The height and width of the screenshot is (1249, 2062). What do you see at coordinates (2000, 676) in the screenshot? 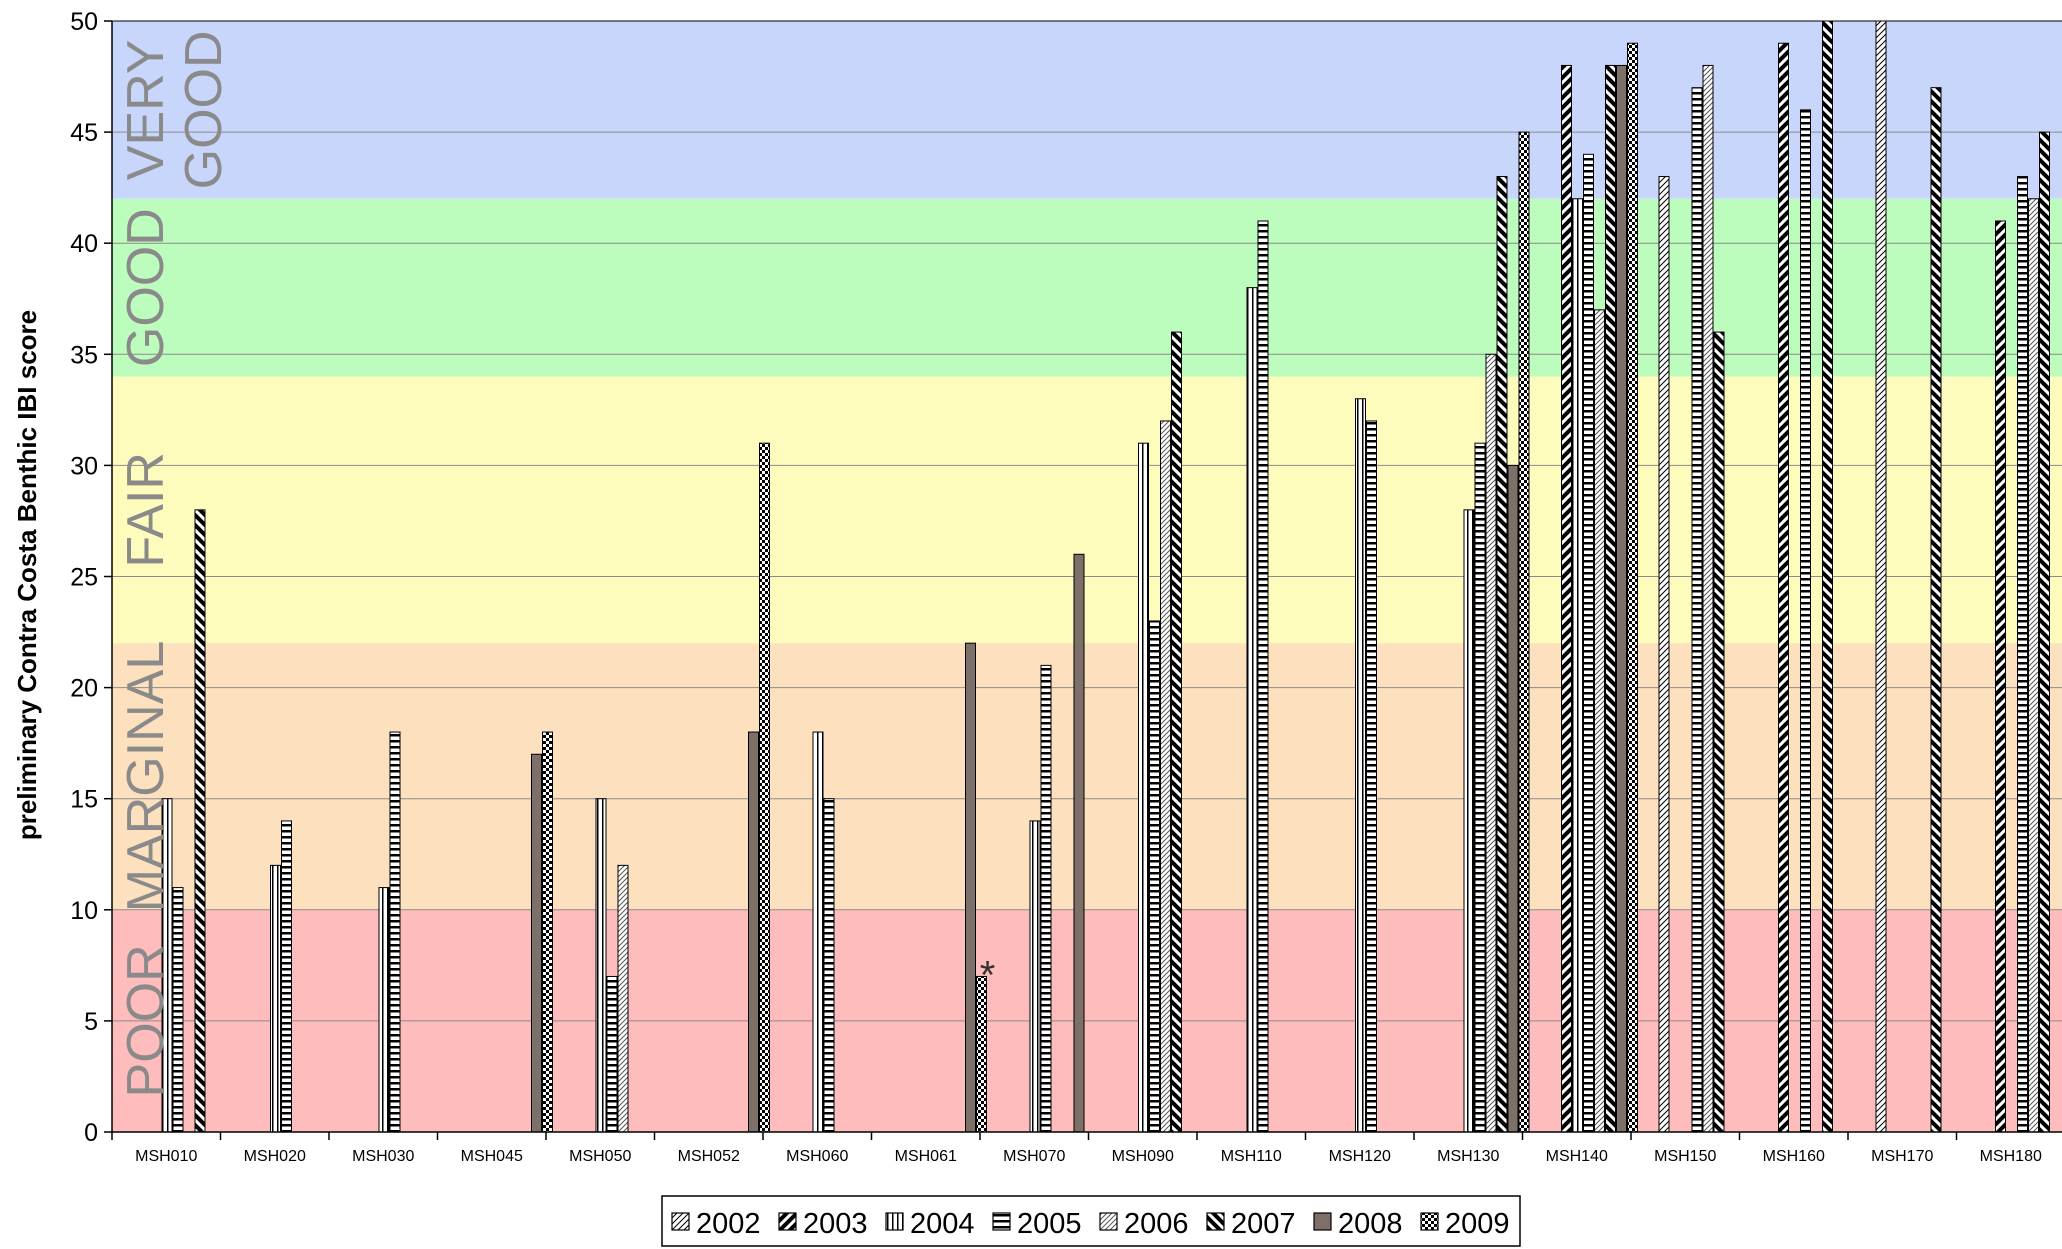
I see `bar-MSH180-2003` at bounding box center [2000, 676].